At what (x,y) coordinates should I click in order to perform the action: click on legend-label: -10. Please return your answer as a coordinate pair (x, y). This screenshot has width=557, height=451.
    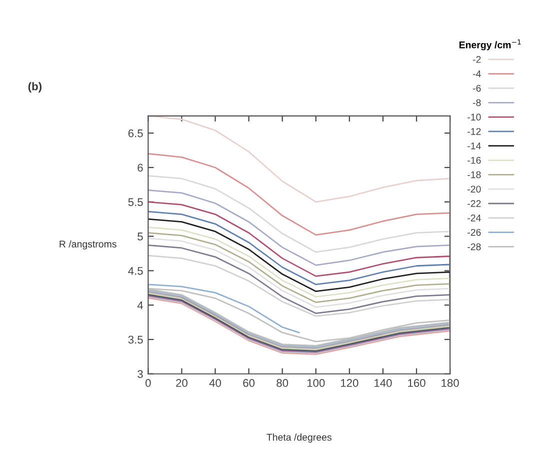
    Looking at the image, I should click on (474, 117).